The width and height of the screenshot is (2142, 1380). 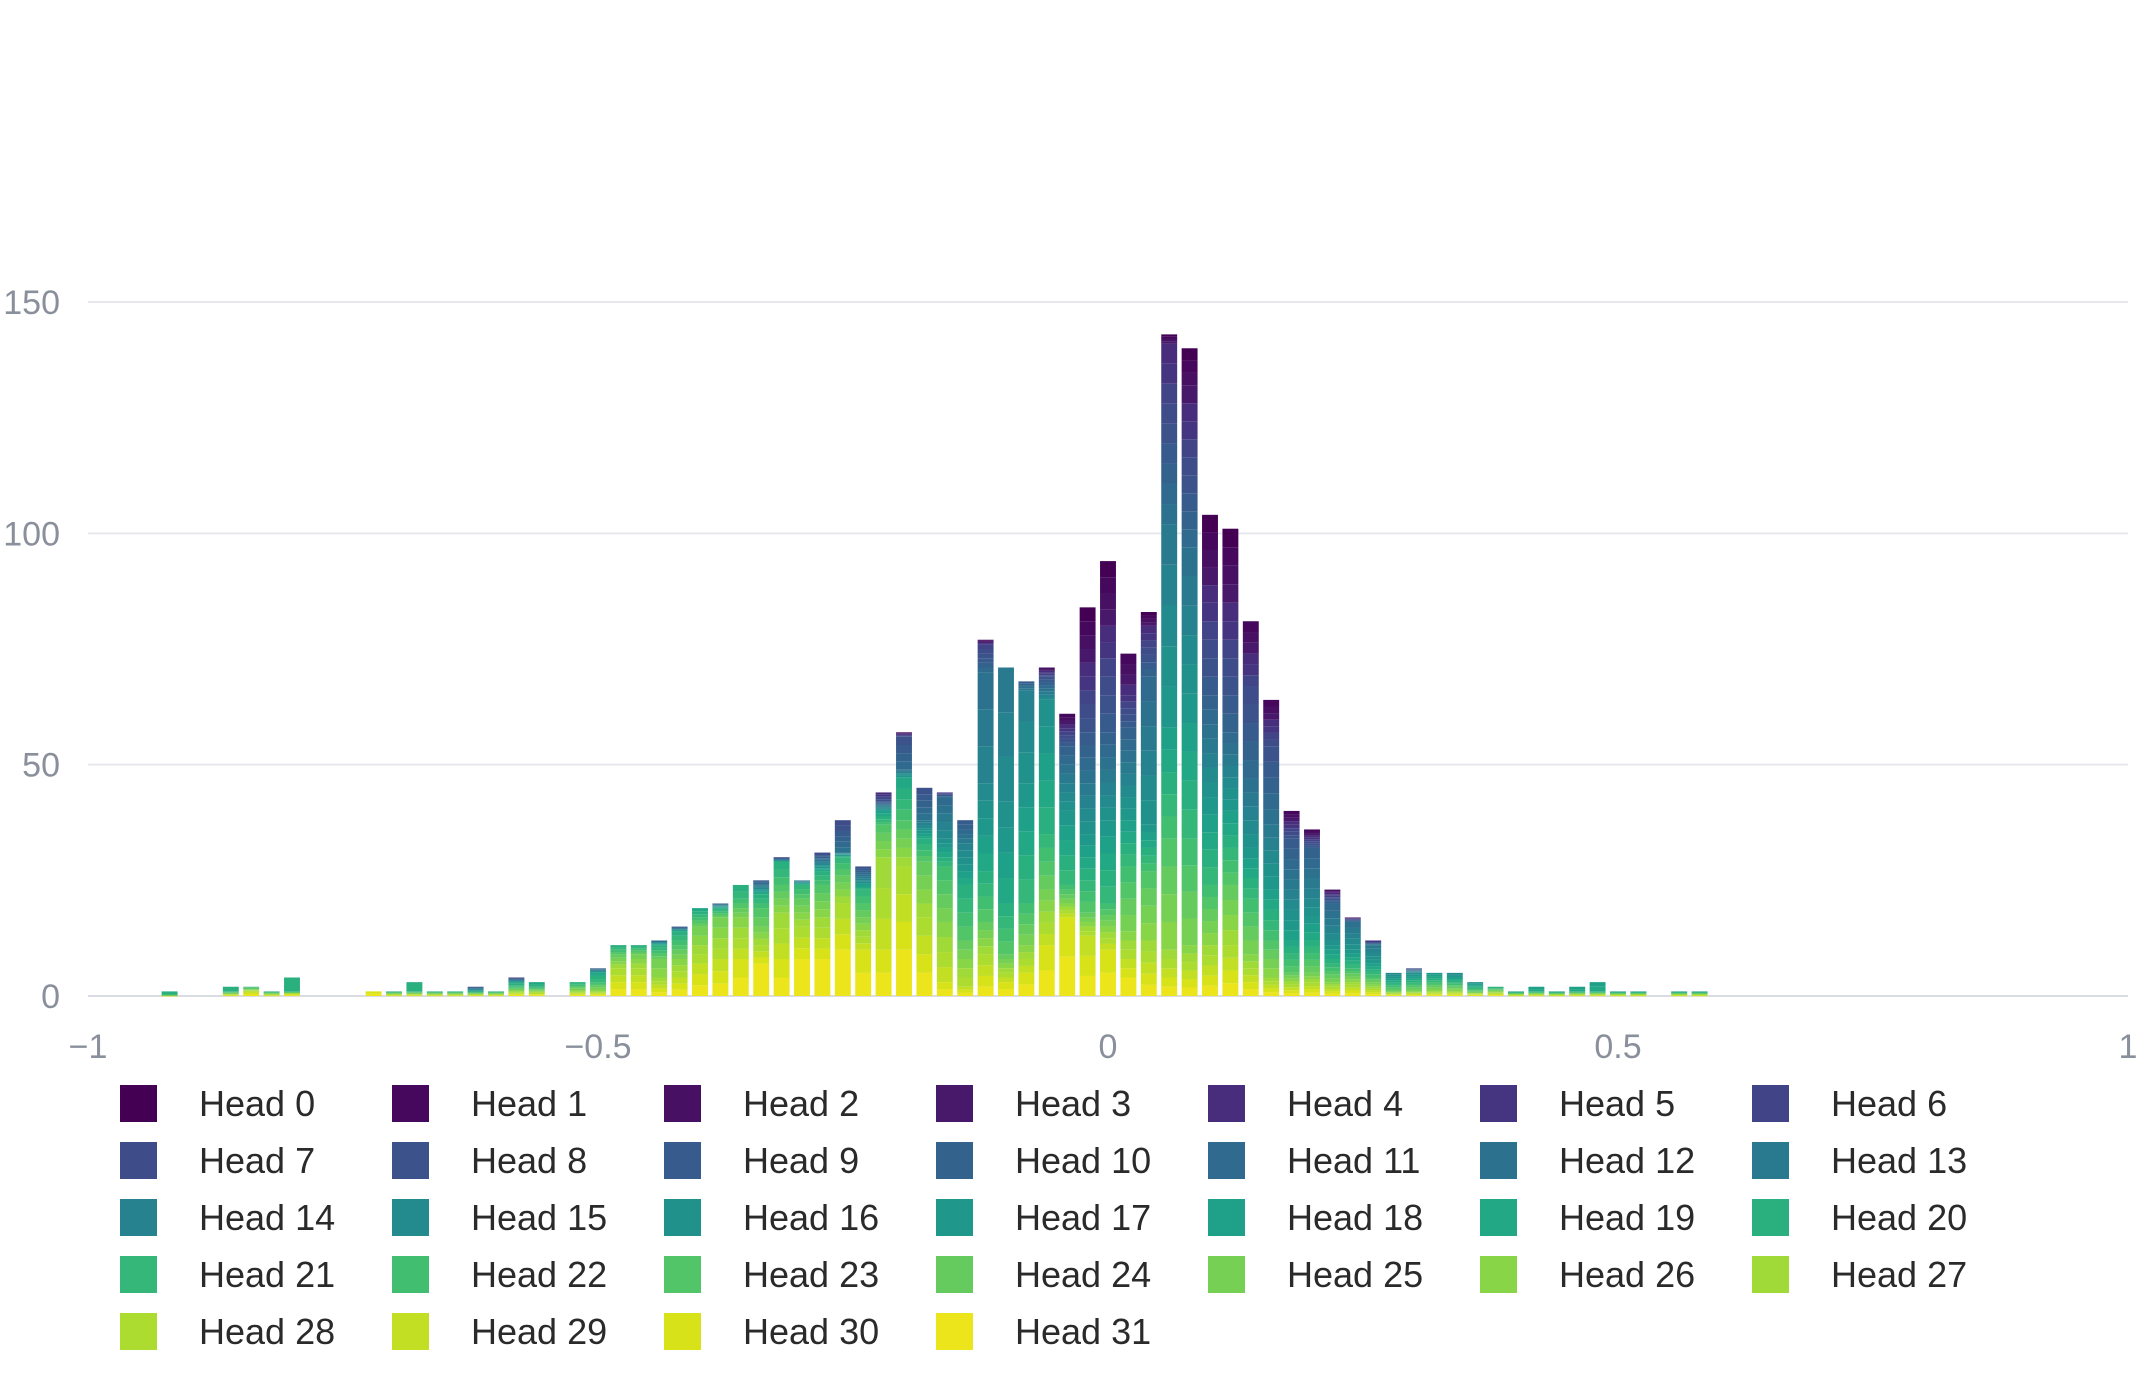 I want to click on legend-item-head-22: Head 22, so click(x=528, y=1274).